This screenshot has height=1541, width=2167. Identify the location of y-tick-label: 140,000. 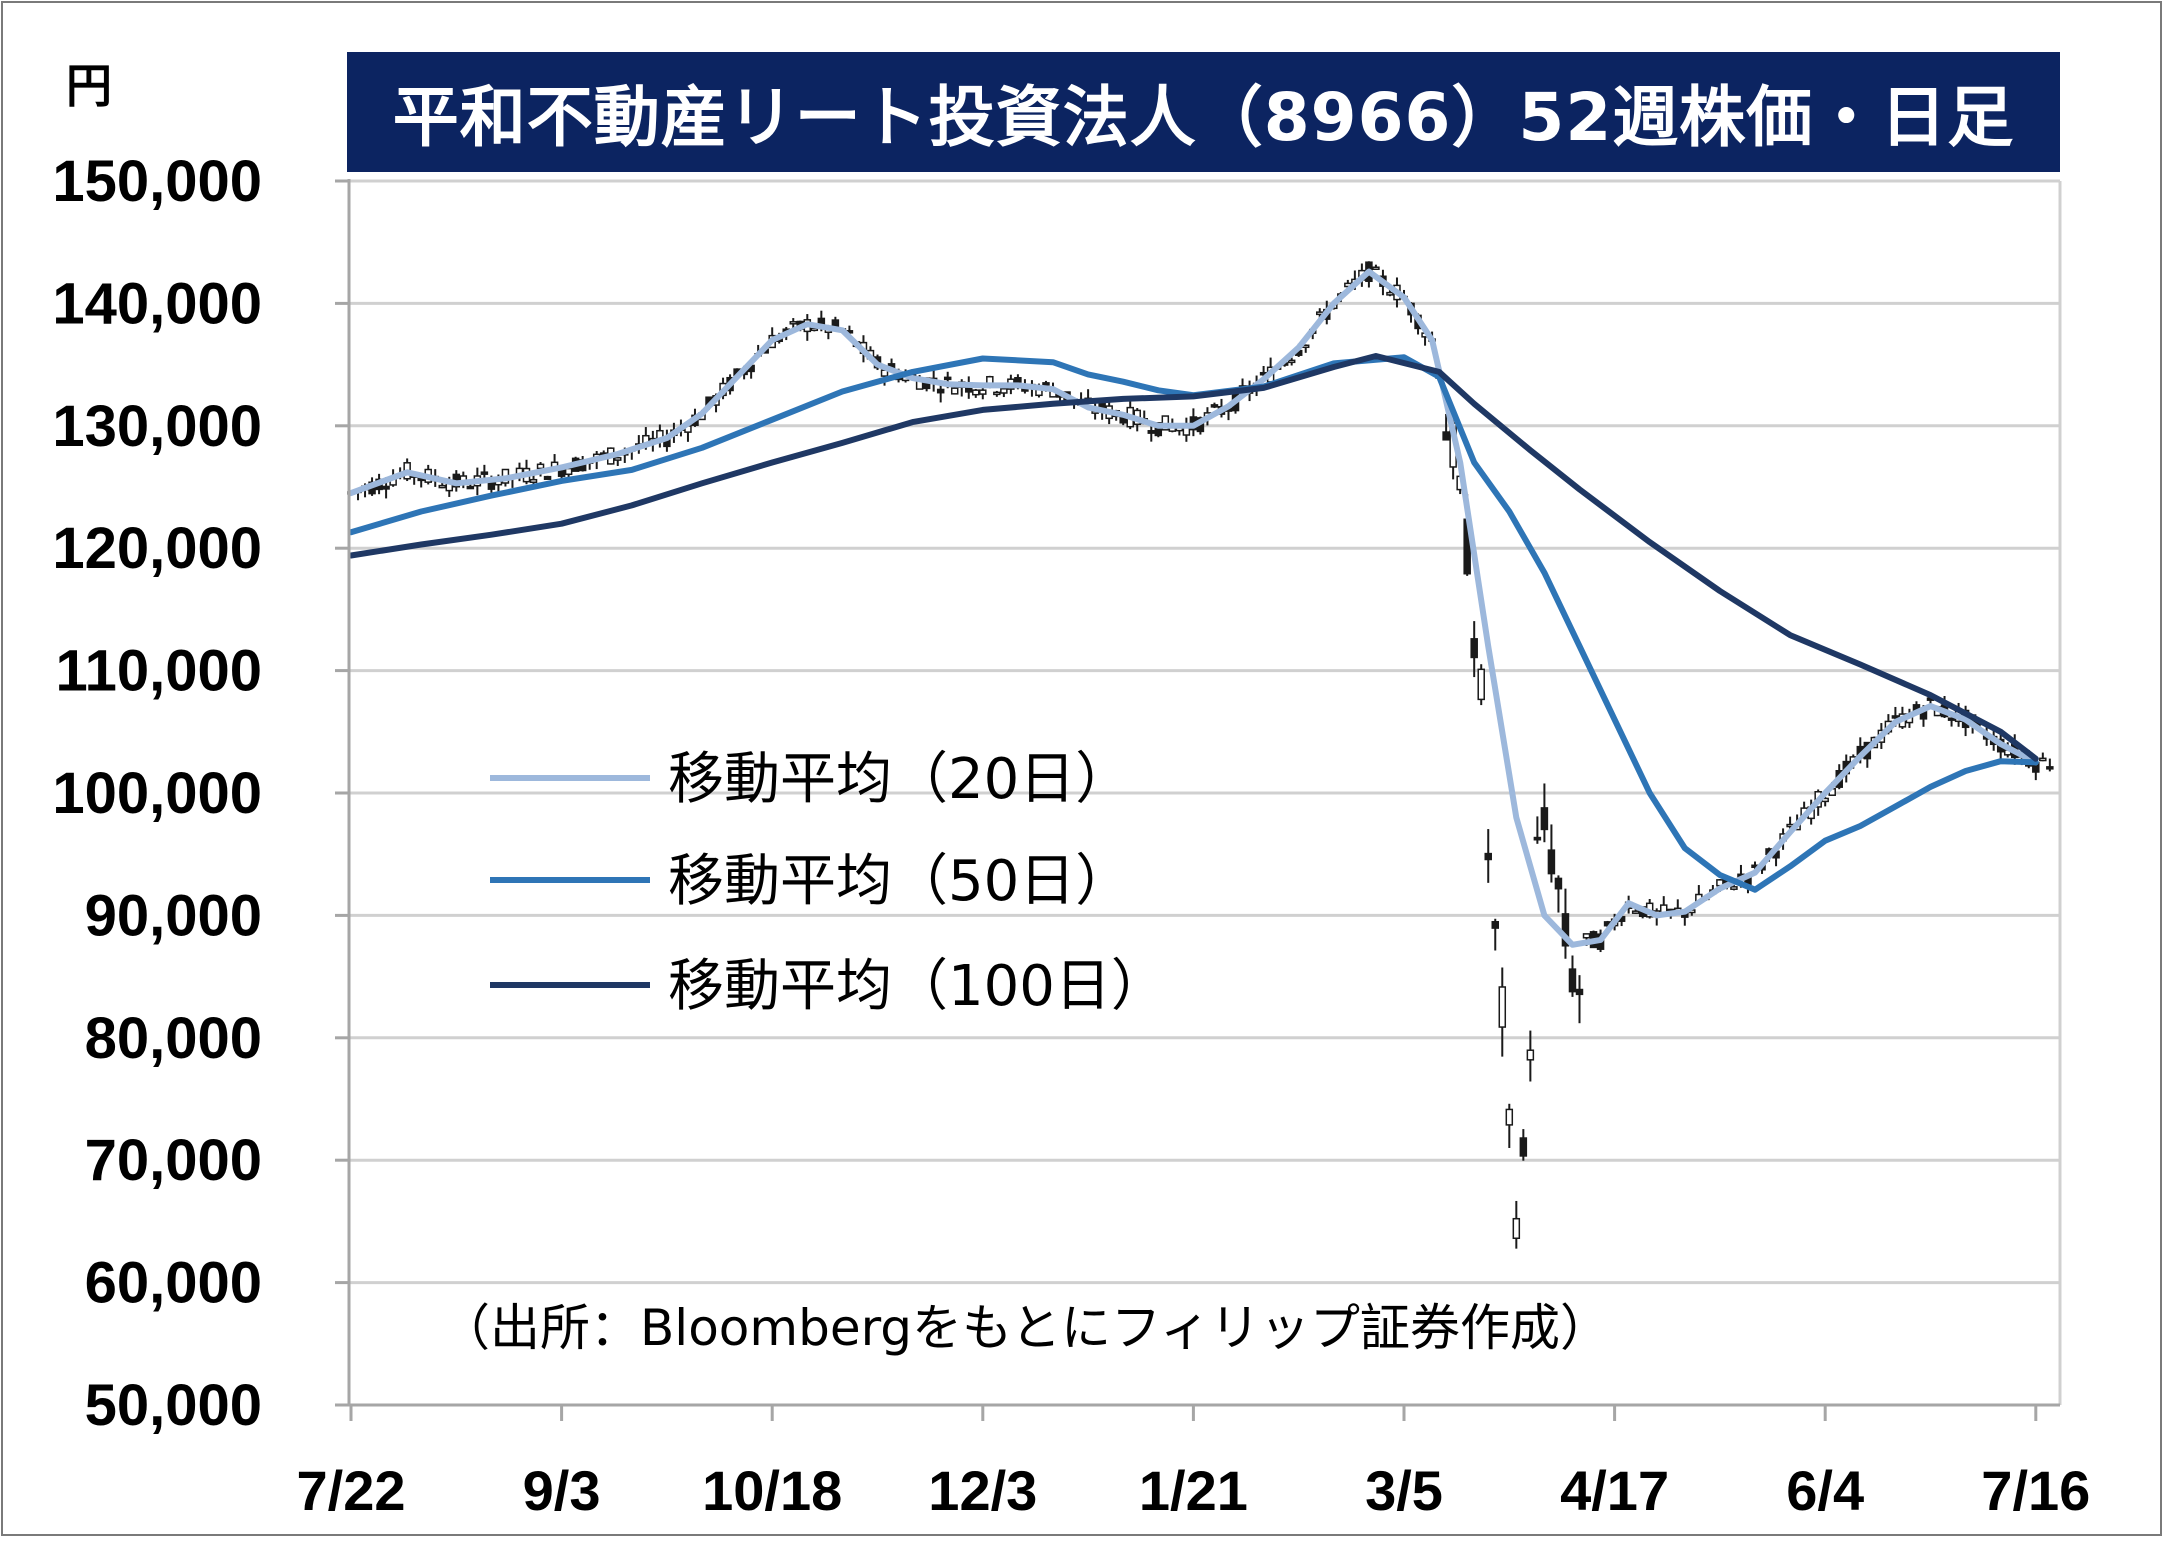
(157, 303).